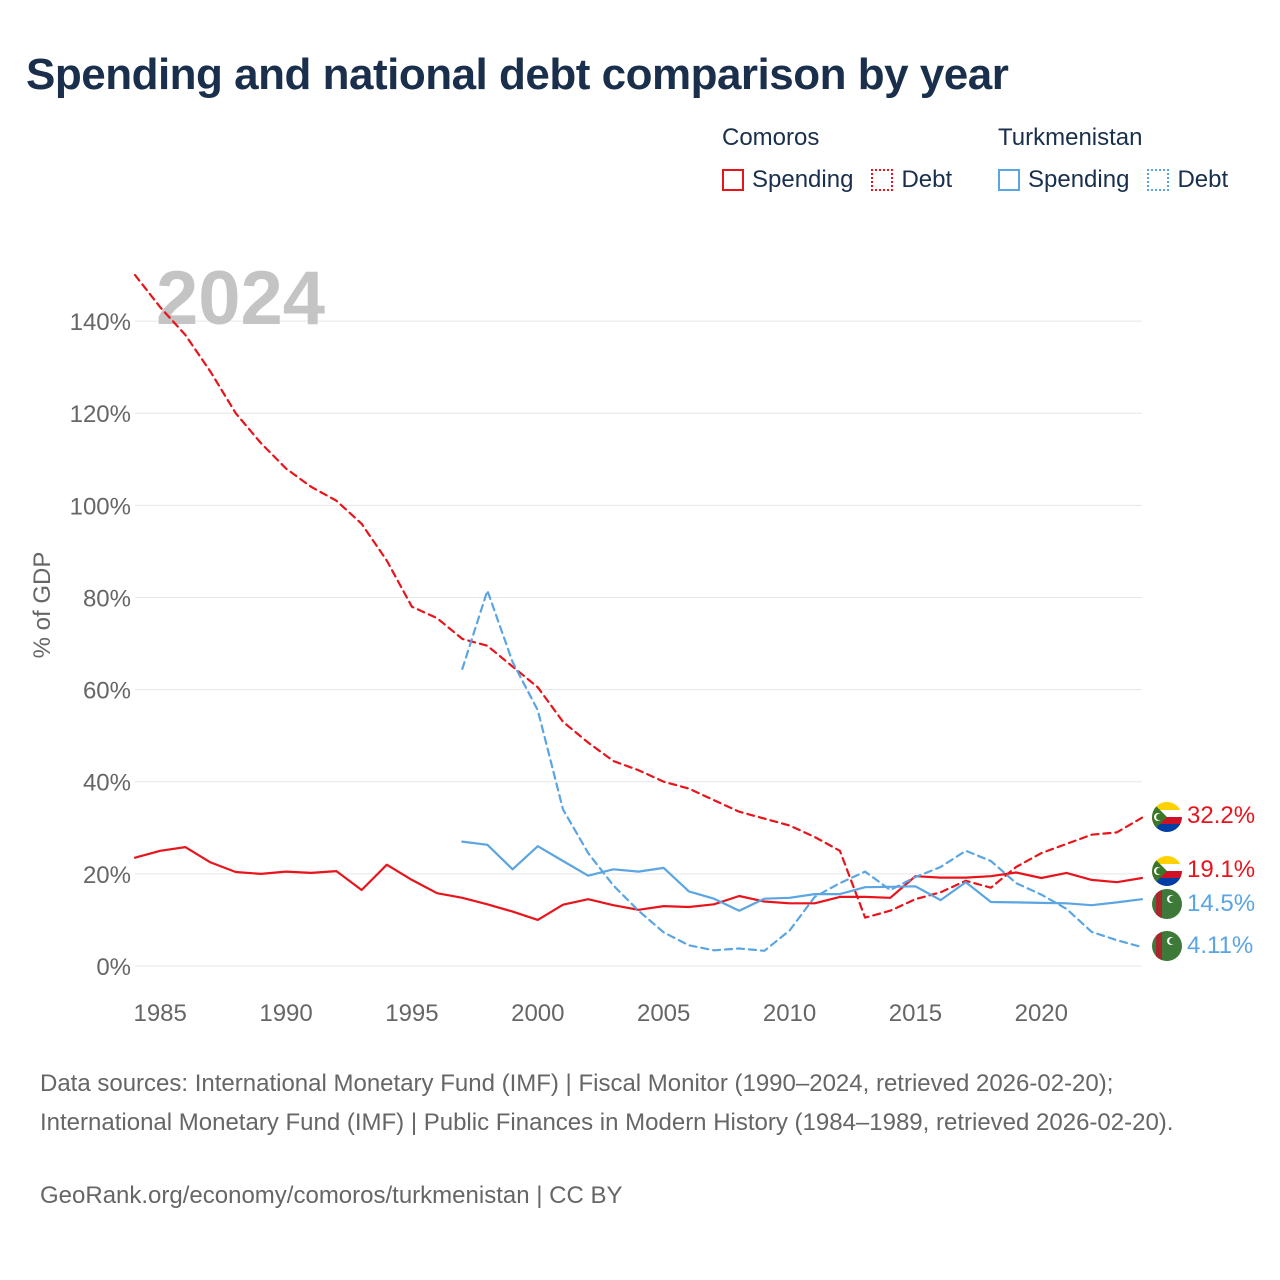  I want to click on x-tick-label: 2015, so click(915, 1013).